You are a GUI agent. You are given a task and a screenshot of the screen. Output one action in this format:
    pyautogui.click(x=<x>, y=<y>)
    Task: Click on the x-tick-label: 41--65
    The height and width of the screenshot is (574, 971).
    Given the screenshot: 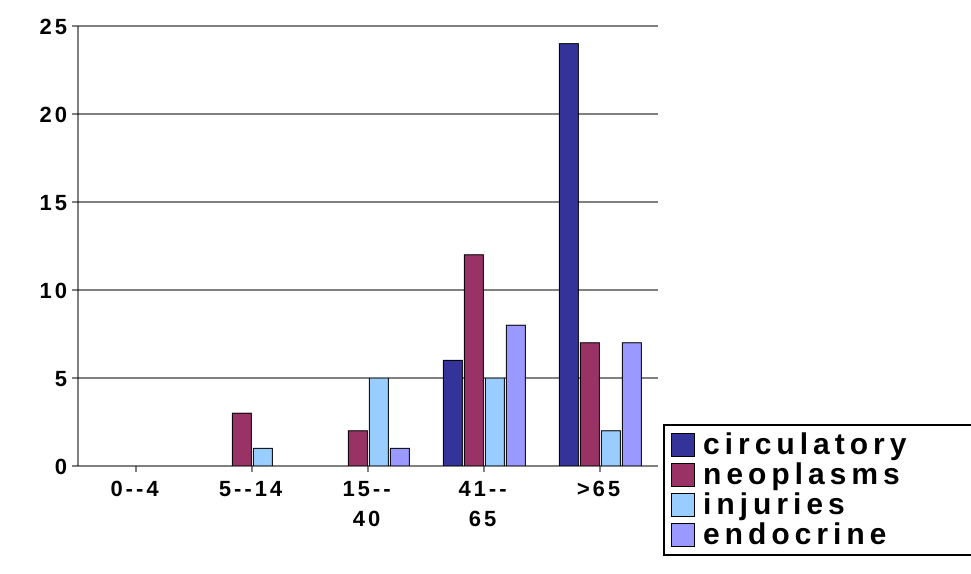 What is the action you would take?
    pyautogui.click(x=484, y=503)
    